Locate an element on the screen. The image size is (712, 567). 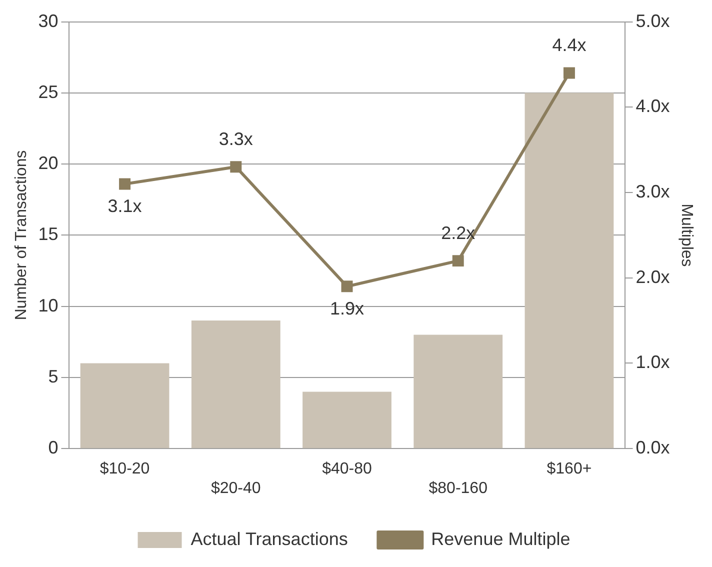
data-label: 3.1x is located at coordinates (125, 206).